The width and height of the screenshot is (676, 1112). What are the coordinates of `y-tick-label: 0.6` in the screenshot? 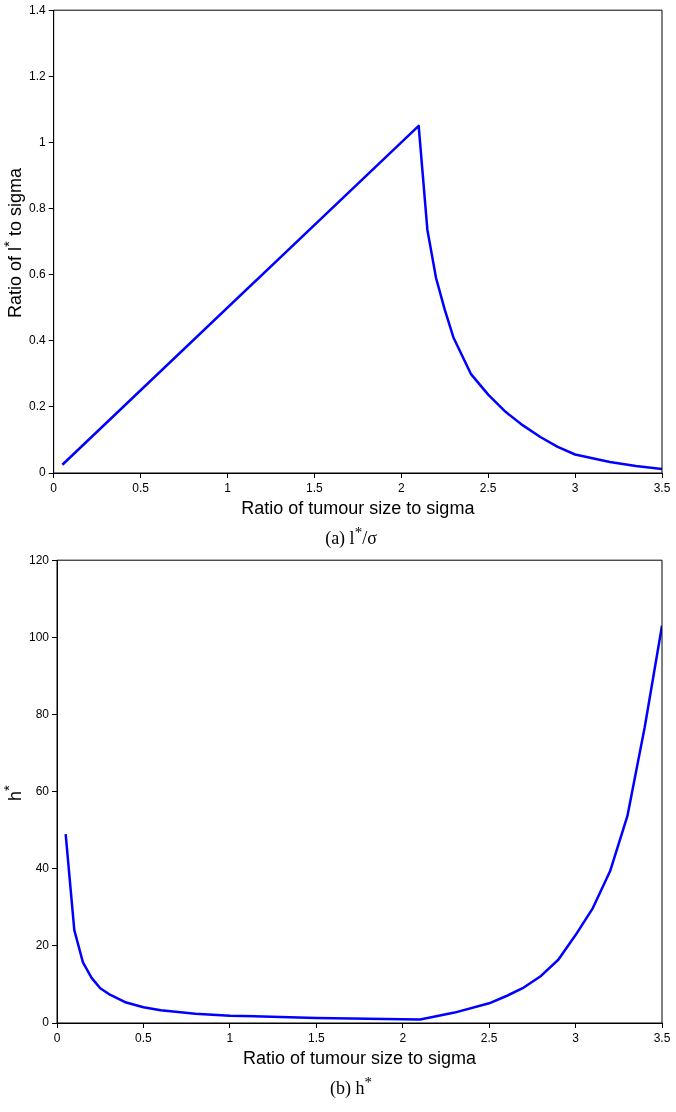 It's located at (37, 273).